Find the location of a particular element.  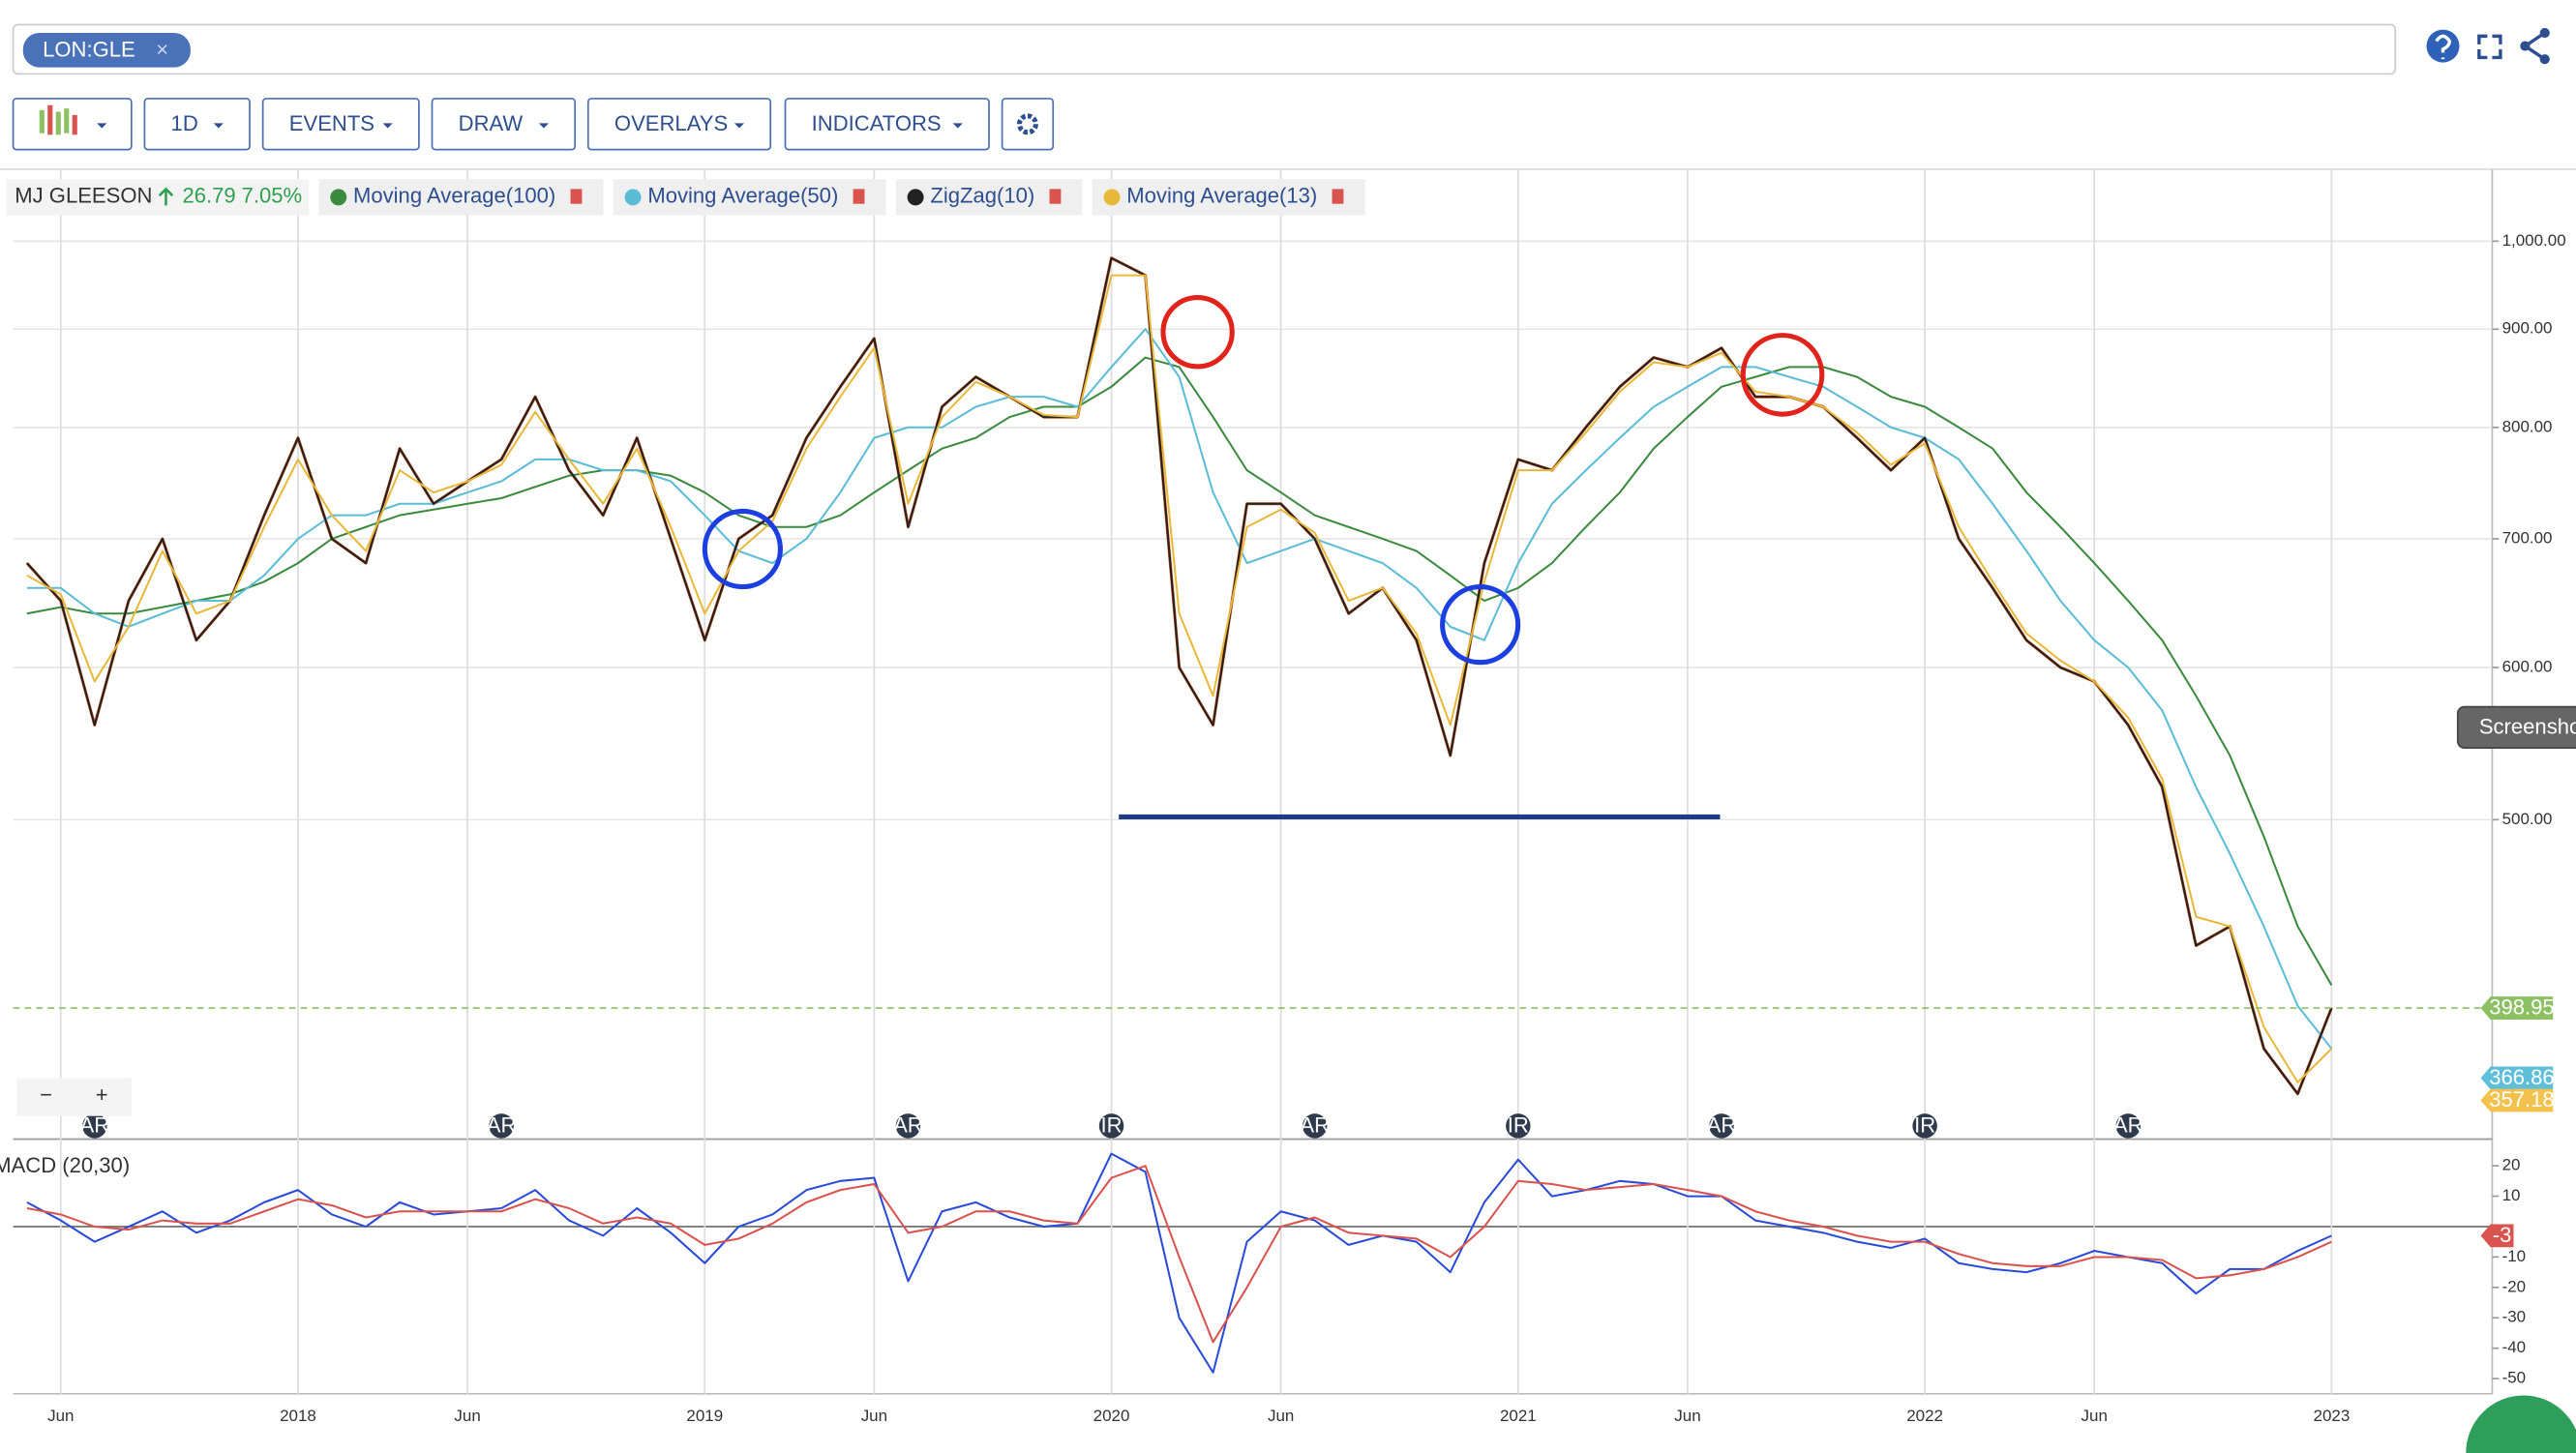

events-button is located at coordinates (340, 124).